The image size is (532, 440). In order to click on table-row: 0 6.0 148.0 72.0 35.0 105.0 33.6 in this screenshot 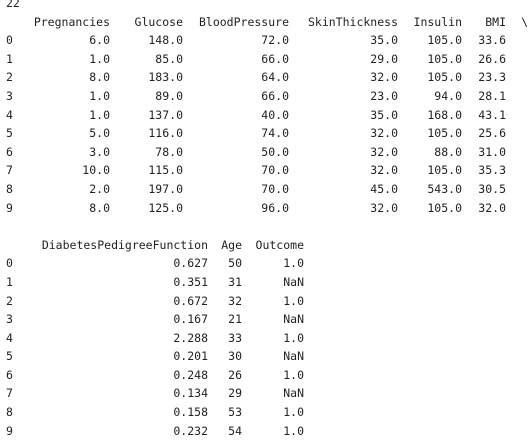, I will do `click(267, 40)`.